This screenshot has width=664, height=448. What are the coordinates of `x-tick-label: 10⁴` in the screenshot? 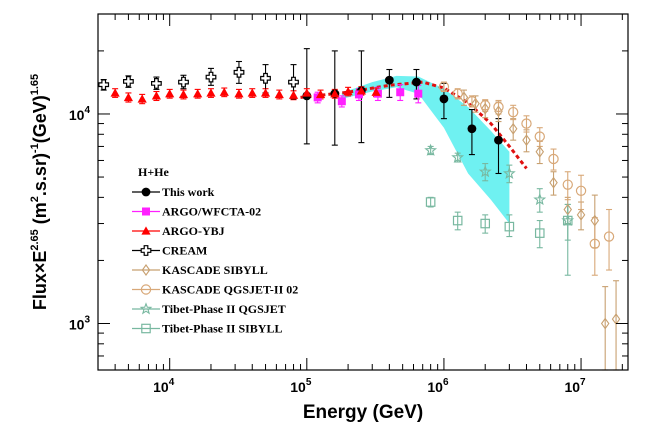 It's located at (164, 386).